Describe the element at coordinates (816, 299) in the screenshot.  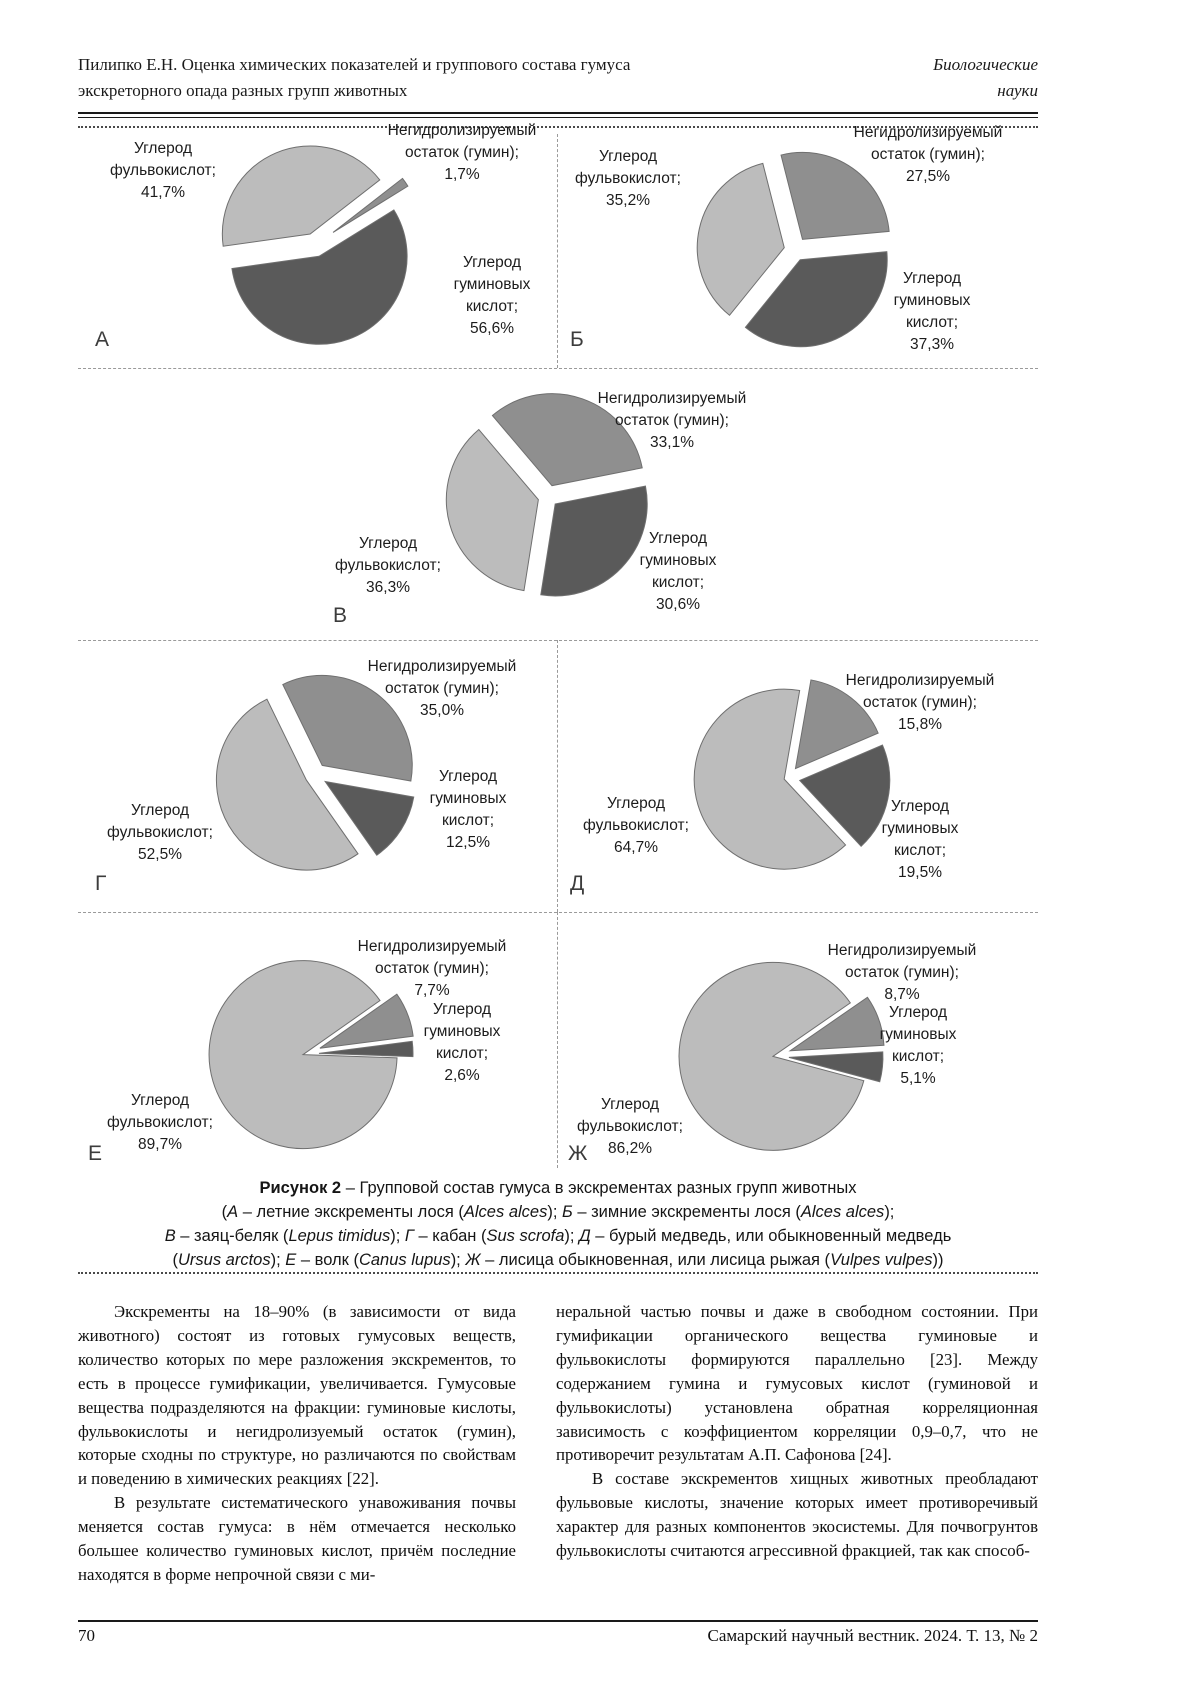
I see `pie-slice-Б-2` at that location.